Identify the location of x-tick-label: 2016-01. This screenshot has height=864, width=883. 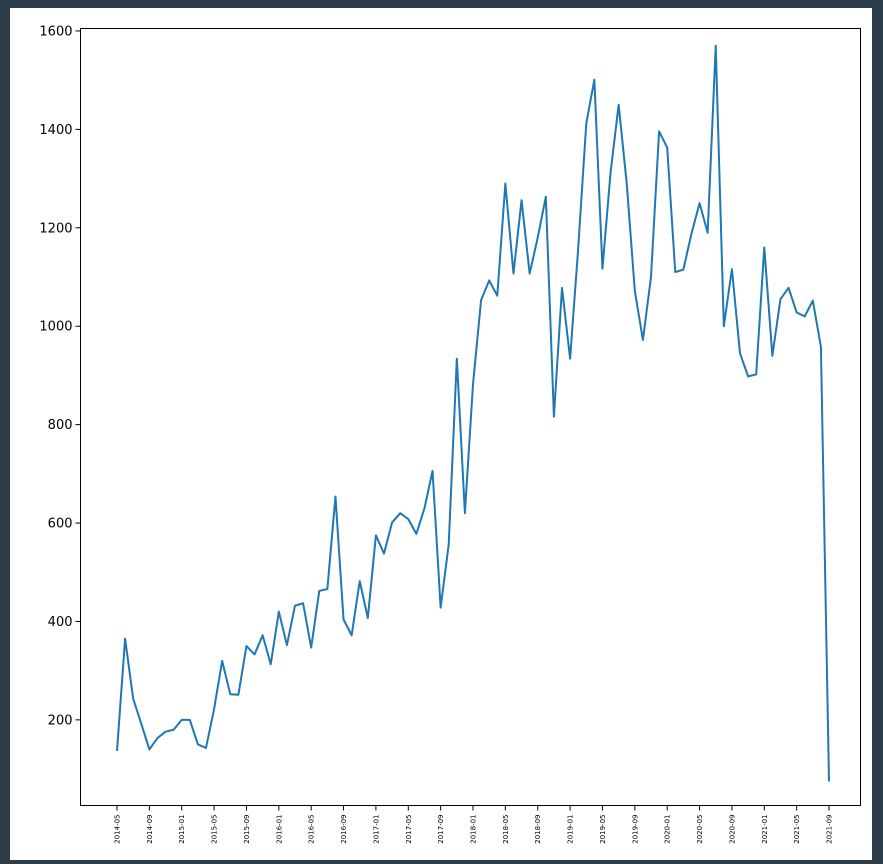
(279, 829).